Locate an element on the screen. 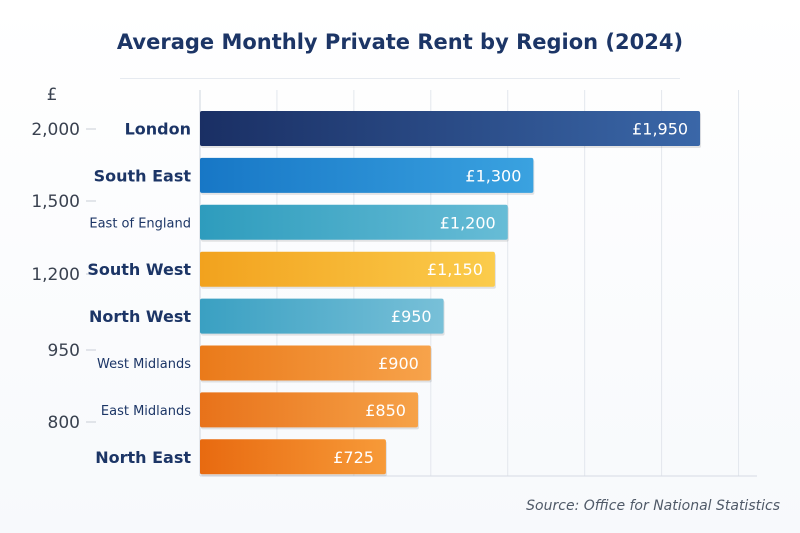  category-label: South East is located at coordinates (143, 175).